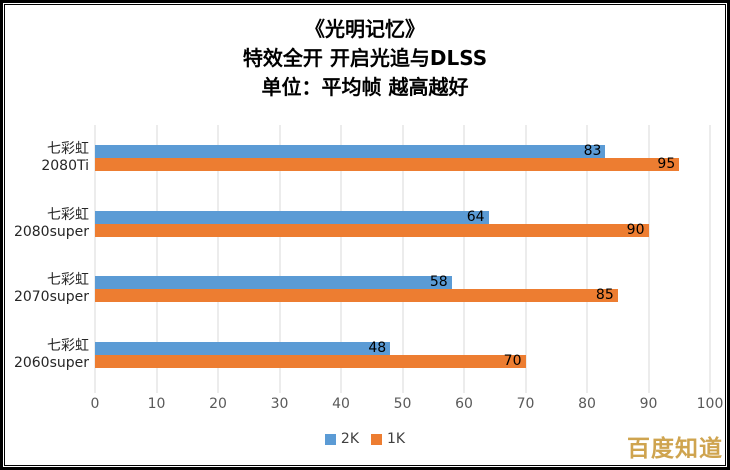 This screenshot has width=730, height=470. Describe the element at coordinates (396, 439) in the screenshot. I see `legend-label-1k: 1K` at that location.